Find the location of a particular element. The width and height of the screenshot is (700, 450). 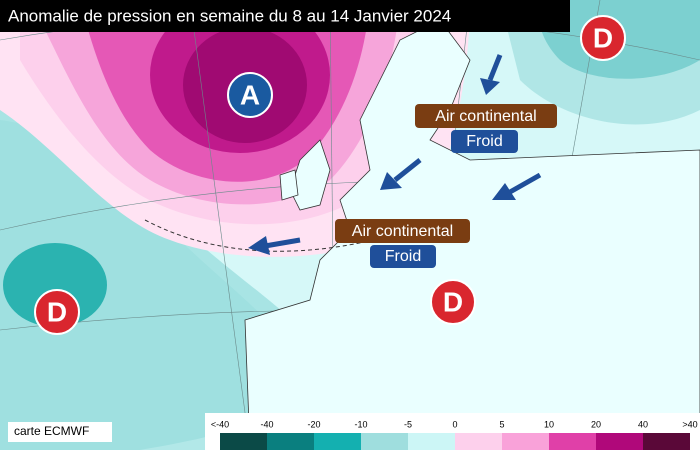

legend-tick-label: -10 is located at coordinates (360, 424).